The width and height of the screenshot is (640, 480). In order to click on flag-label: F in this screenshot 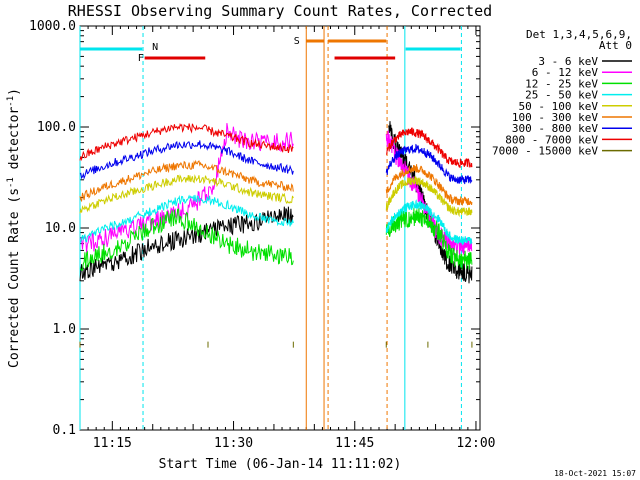, I will do `click(141, 58)`.